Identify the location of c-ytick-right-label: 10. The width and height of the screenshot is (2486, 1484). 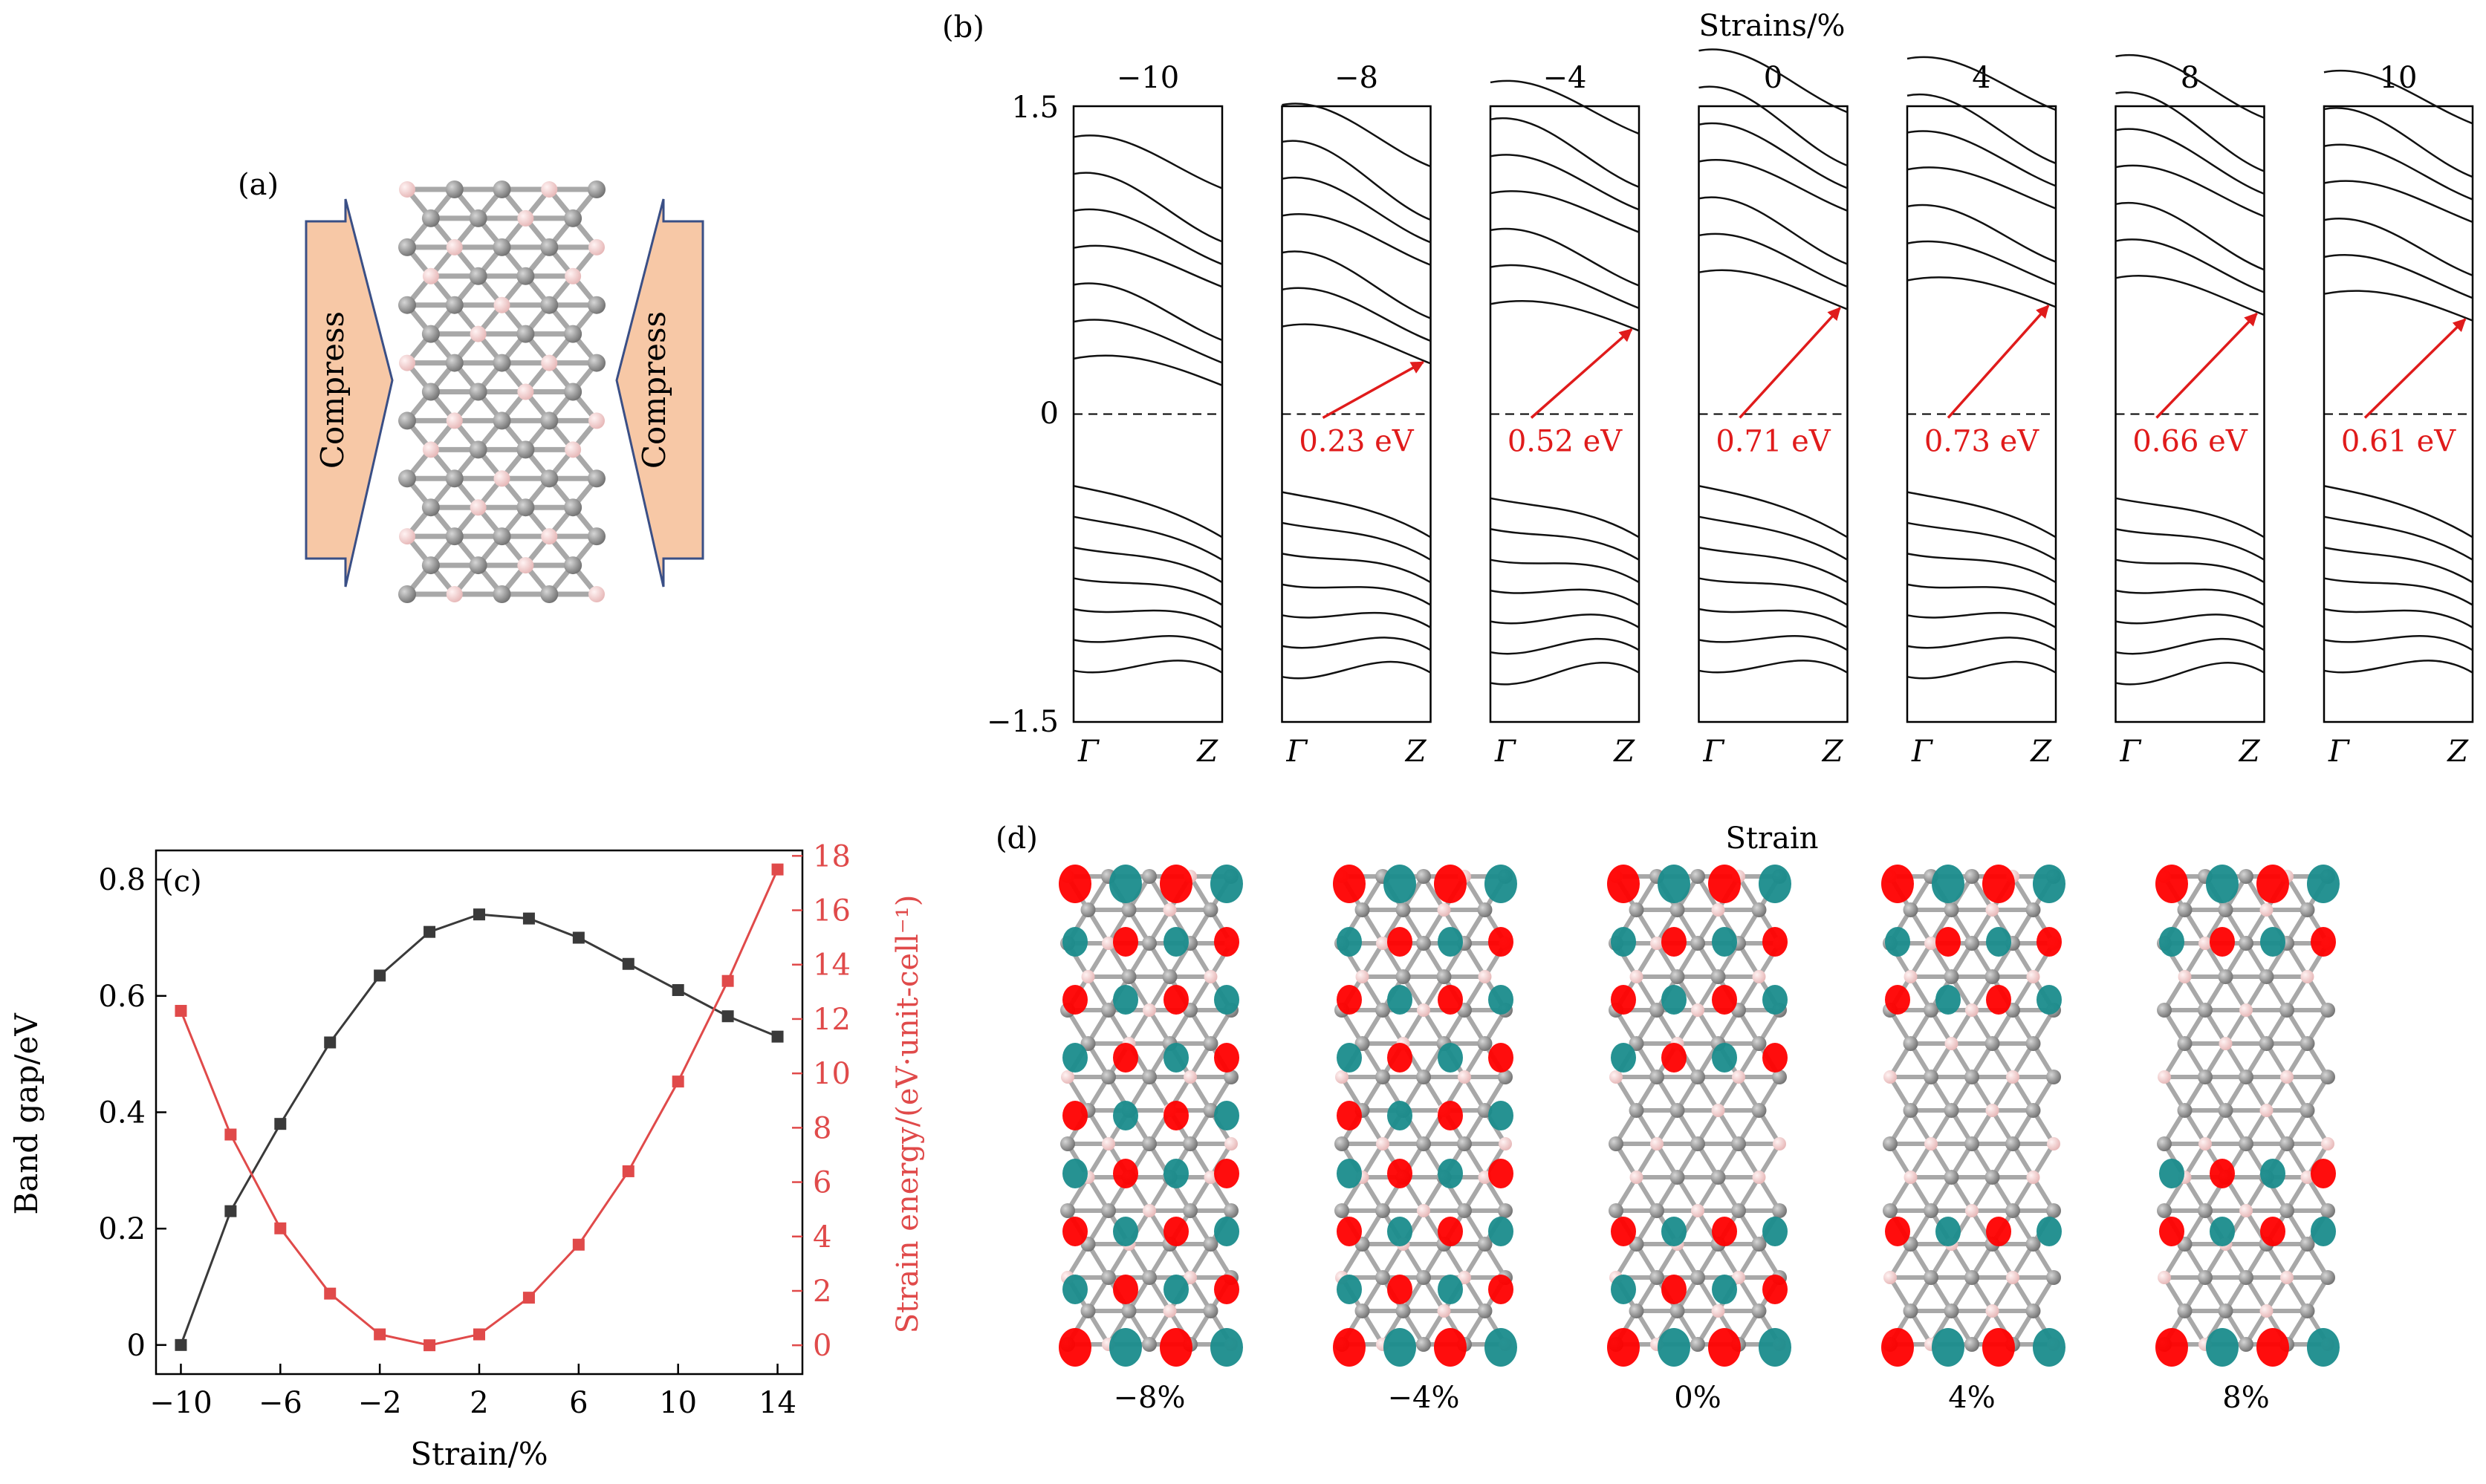
(832, 1074).